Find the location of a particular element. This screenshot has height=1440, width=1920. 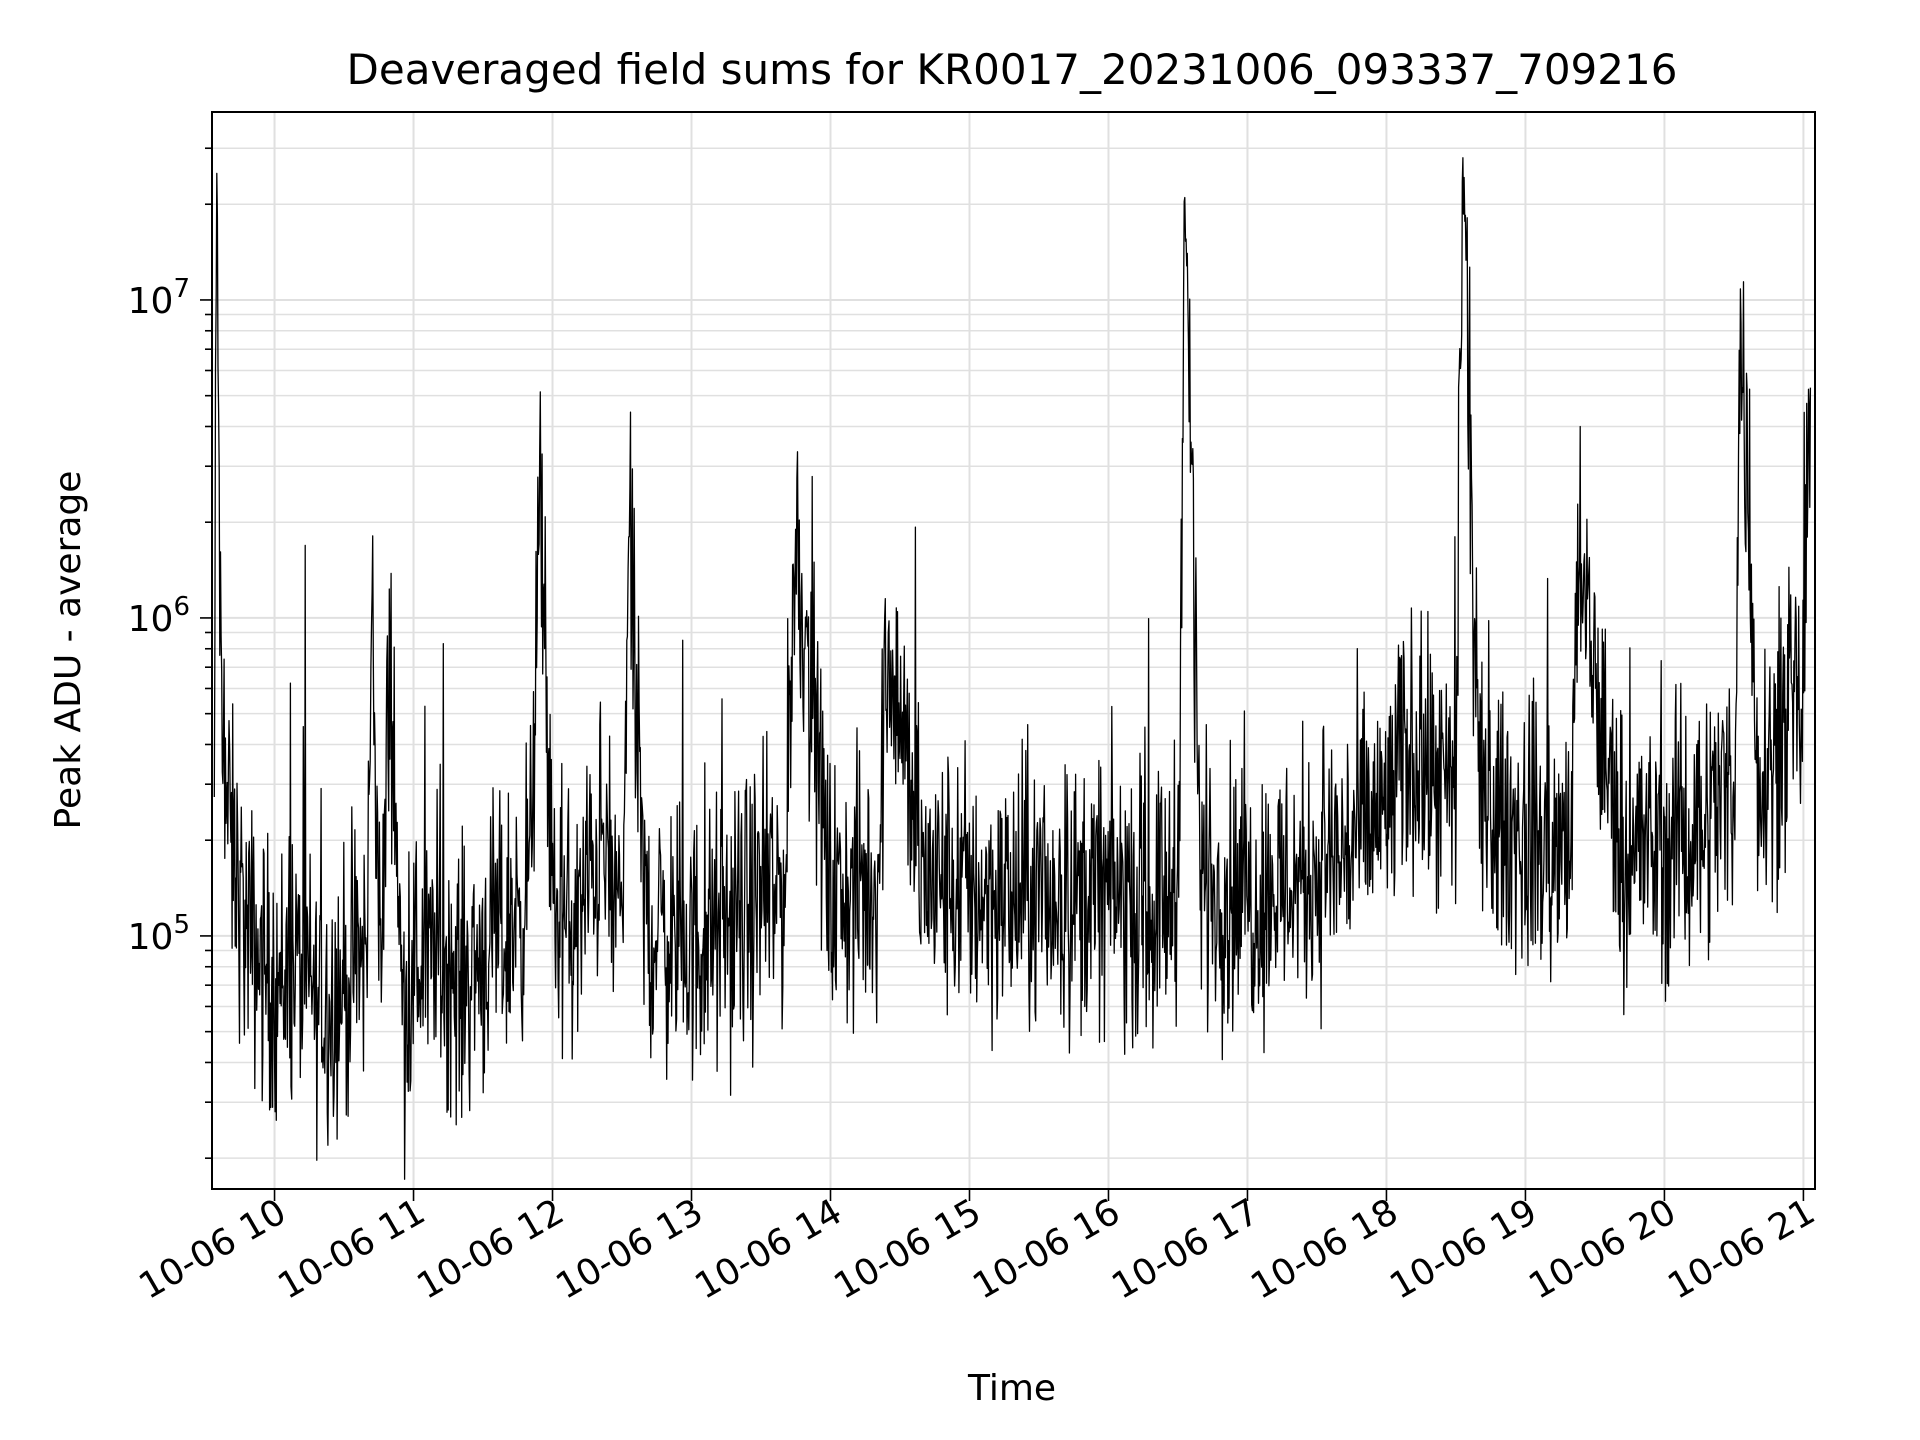

x-tick-label: 10-06 14 is located at coordinates (768, 1249).